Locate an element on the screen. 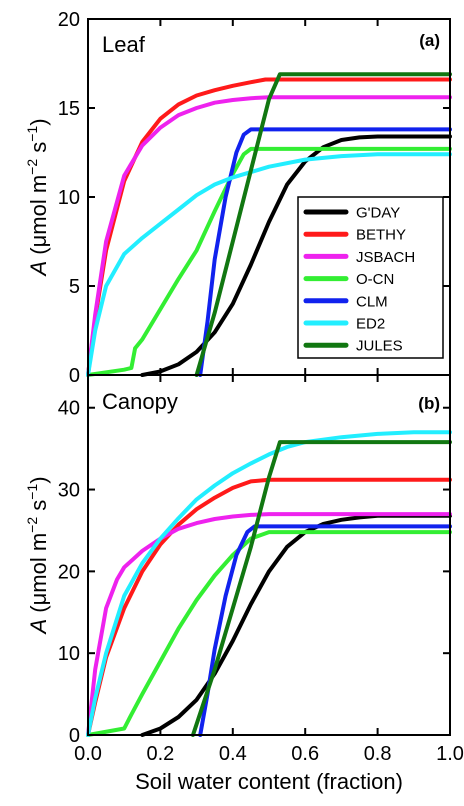 The image size is (464, 806). series-line-clm is located at coordinates (325, 630).